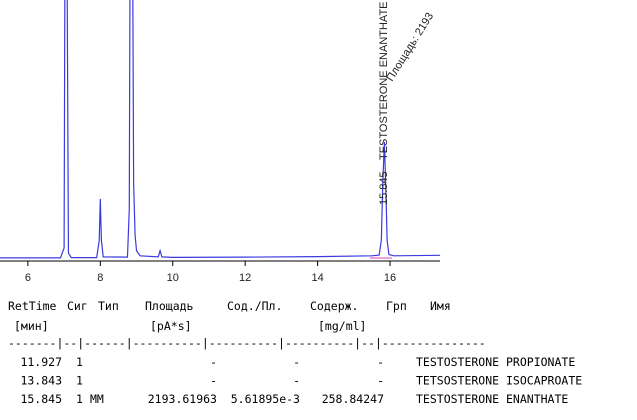 Image resolution: width=637 pixels, height=420 pixels. What do you see at coordinates (317, 278) in the screenshot?
I see `x-tick-label: 14` at bounding box center [317, 278].